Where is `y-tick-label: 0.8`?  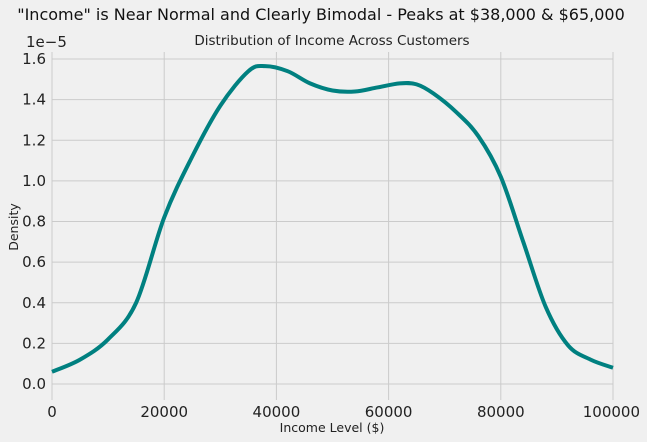
y-tick-label: 0.8 is located at coordinates (34, 222).